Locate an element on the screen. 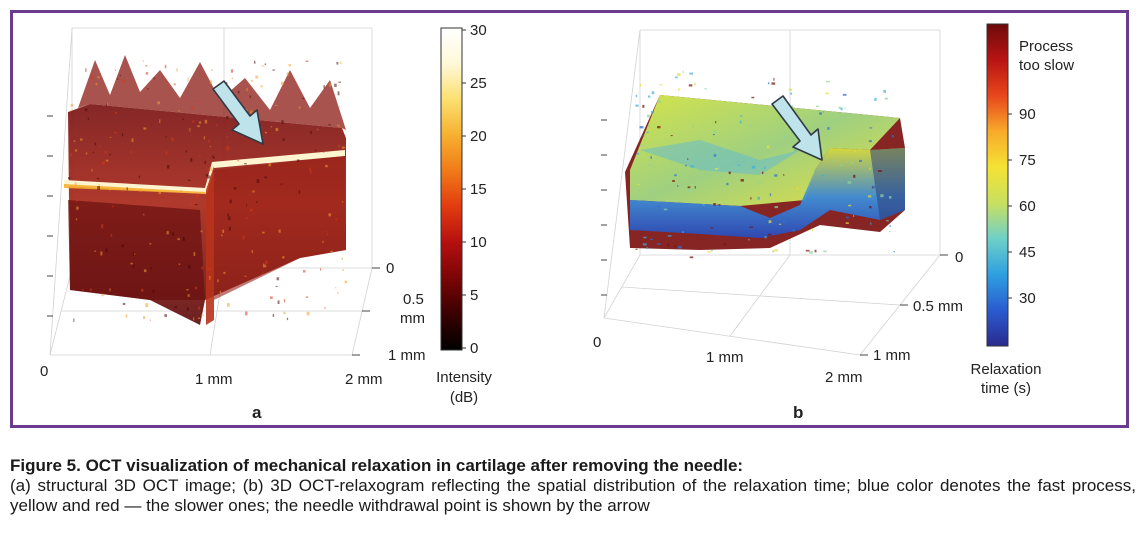 The image size is (1143, 534). panel-a-cb-title-line2: (dB) is located at coordinates (464, 397).